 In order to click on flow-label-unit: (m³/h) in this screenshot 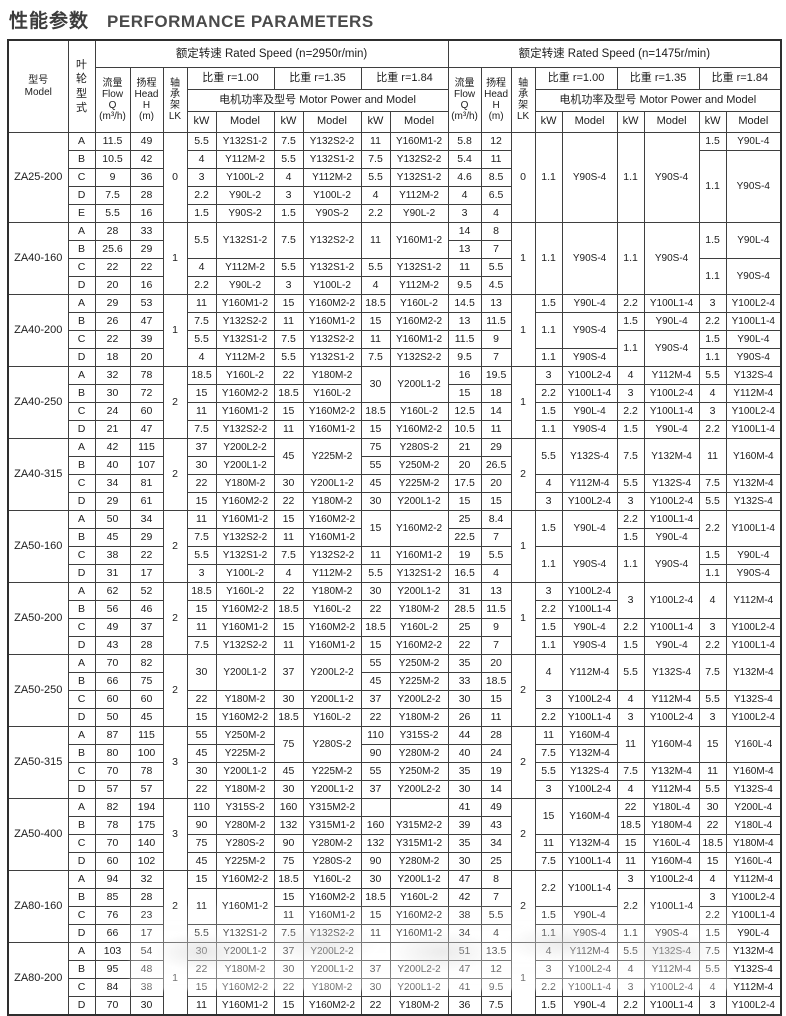, I will do `click(112, 117)`.